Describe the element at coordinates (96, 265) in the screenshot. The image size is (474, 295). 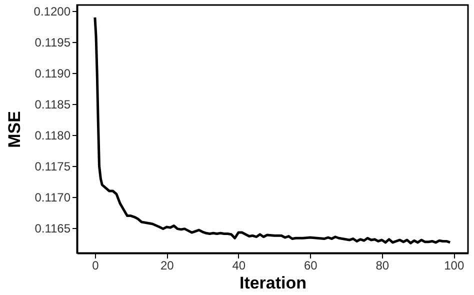
I see `x-tick-label: 0` at that location.